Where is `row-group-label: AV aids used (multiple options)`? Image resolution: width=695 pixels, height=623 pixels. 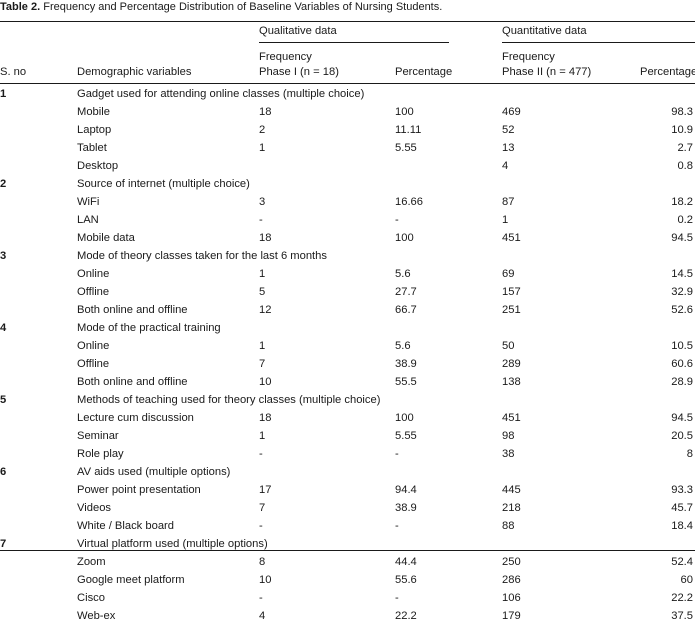
row-group-label: AV aids used (multiple options) is located at coordinates (154, 472).